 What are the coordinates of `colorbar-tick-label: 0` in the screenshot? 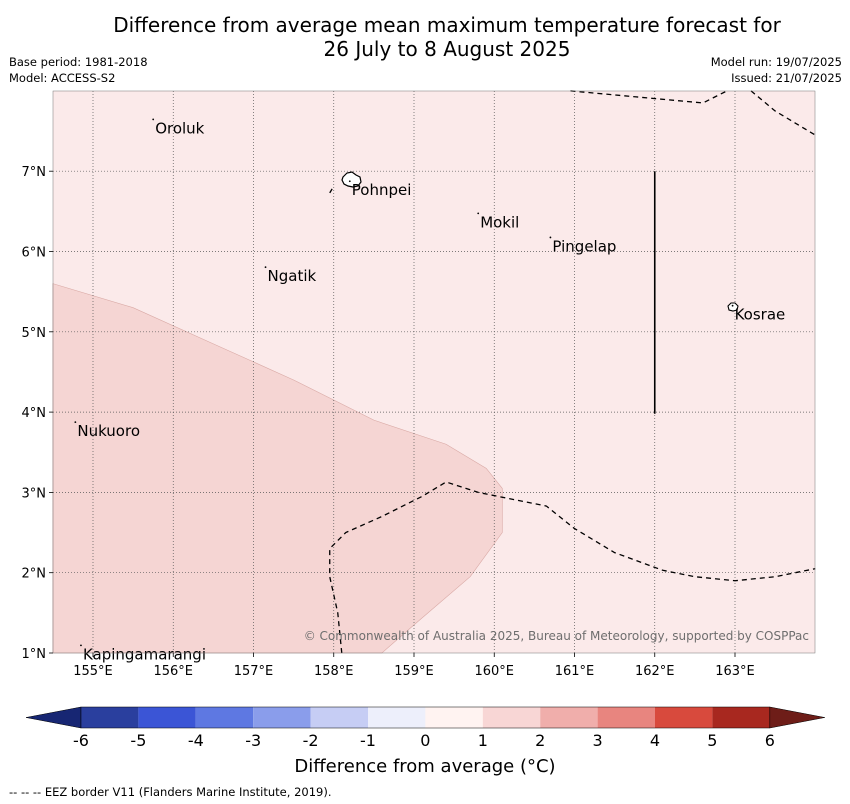 It's located at (425, 740).